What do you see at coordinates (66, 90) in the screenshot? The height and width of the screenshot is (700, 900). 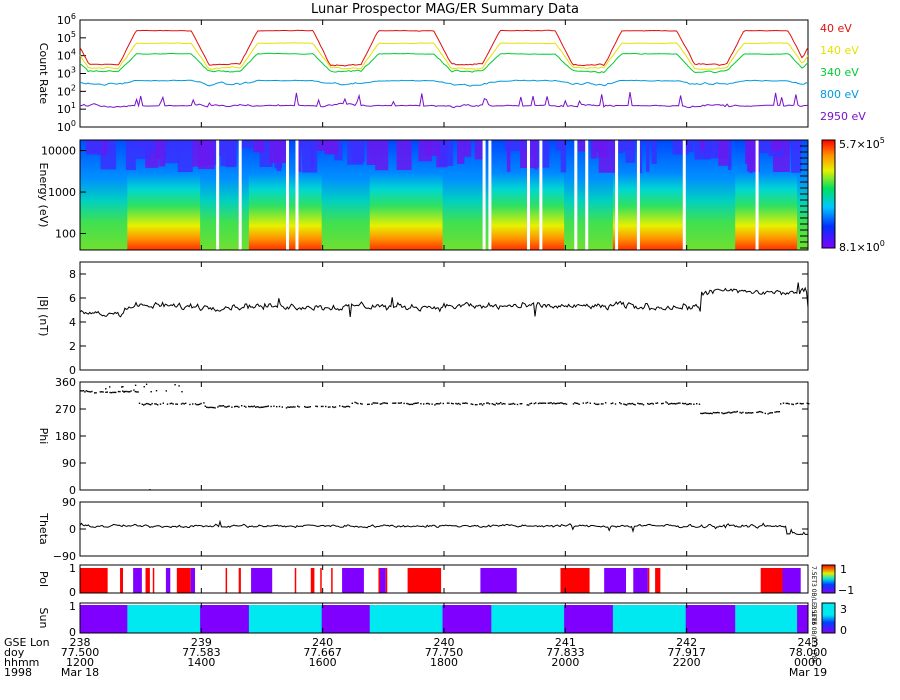 I see `count-rate-y-tick-label: 102` at bounding box center [66, 90].